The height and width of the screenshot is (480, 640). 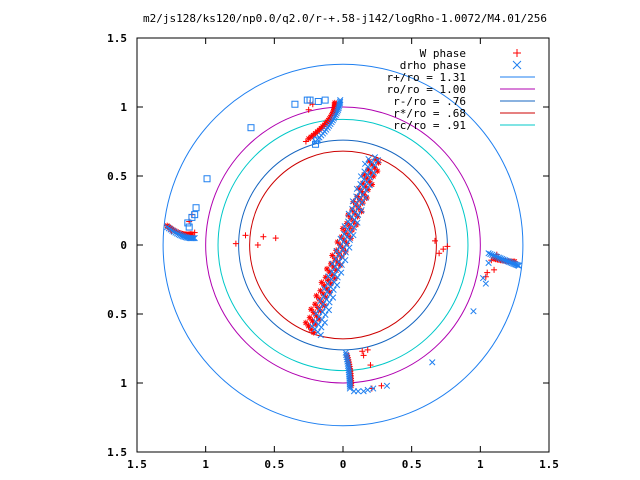 I want to click on y-tick-label: 0, so click(x=123, y=245).